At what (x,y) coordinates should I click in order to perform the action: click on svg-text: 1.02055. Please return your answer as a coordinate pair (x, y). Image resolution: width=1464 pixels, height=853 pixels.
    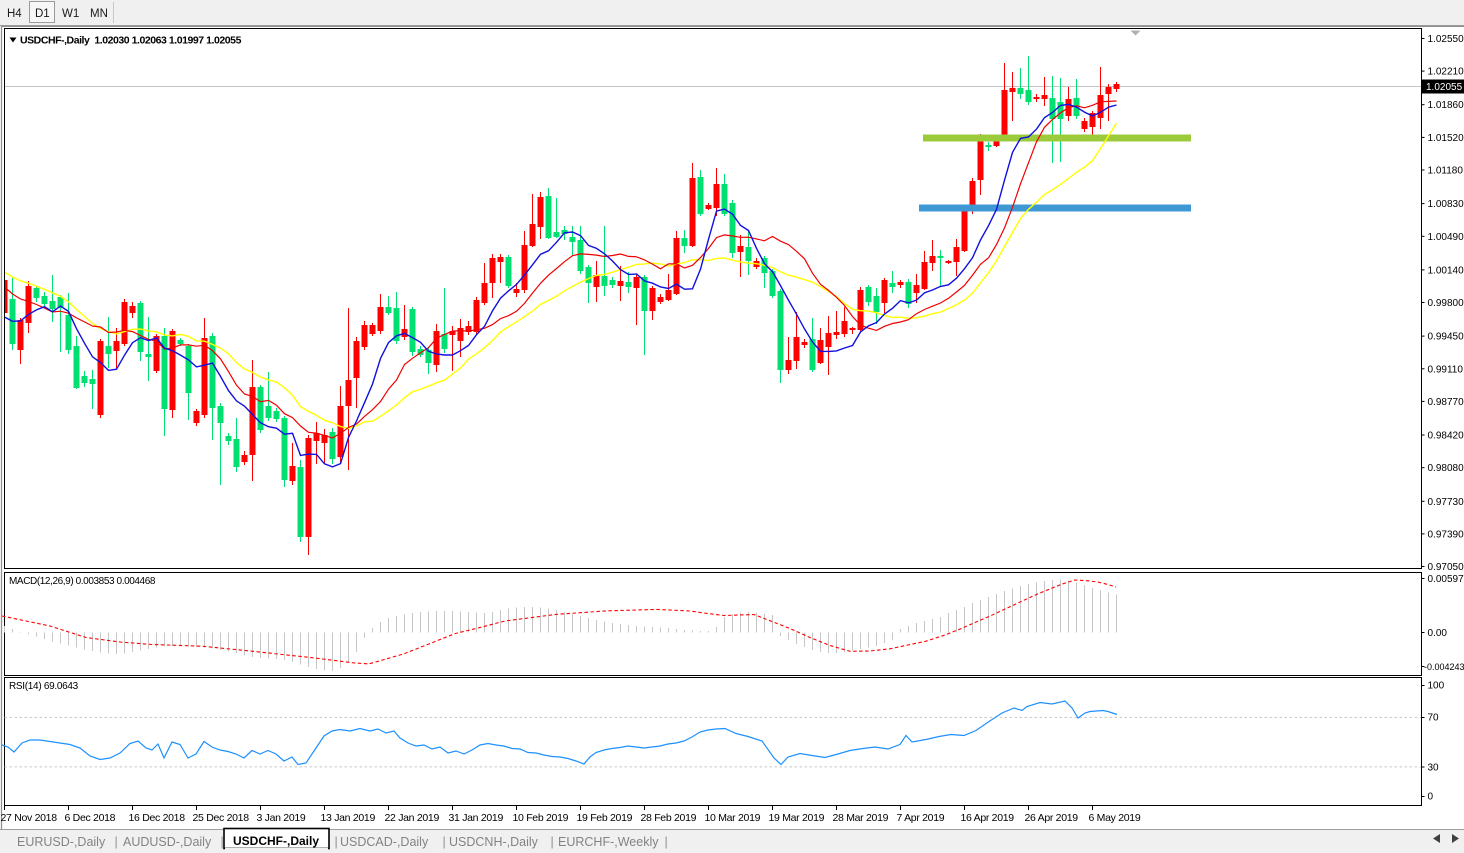
    Looking at the image, I should click on (1444, 87).